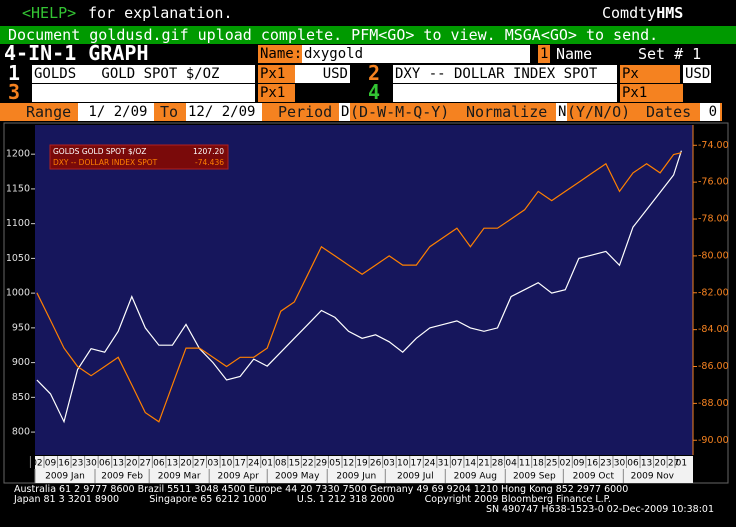  I want to click on normalize-label: Normalize, so click(507, 112).